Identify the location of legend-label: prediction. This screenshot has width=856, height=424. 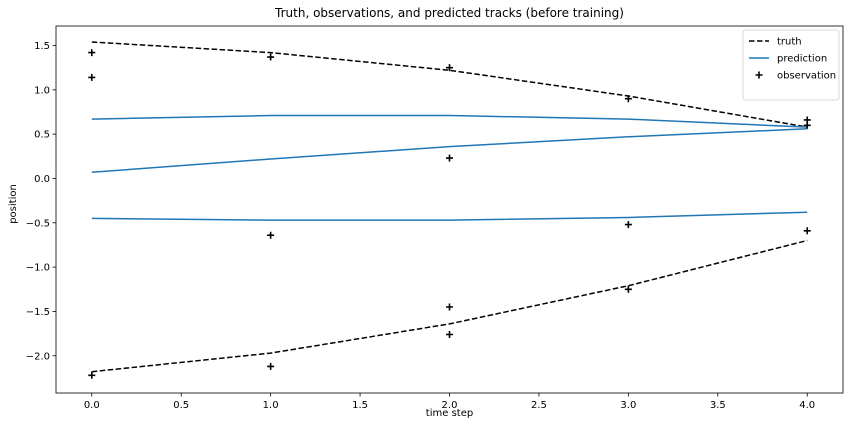
(802, 59).